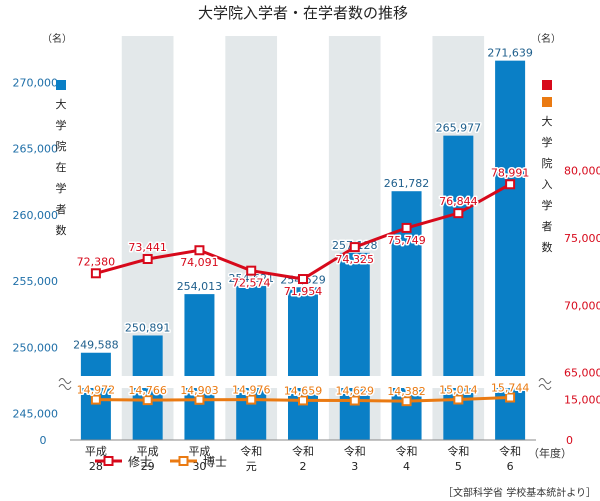  Describe the element at coordinates (547, 226) in the screenshot. I see `right-axis-title-char: 者` at that location.